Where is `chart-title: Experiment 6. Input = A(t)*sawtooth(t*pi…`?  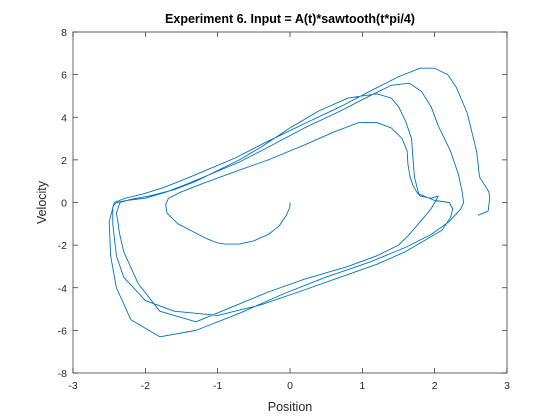 chart-title: Experiment 6. Input = A(t)*sawtooth(t*pi… is located at coordinates (290, 19).